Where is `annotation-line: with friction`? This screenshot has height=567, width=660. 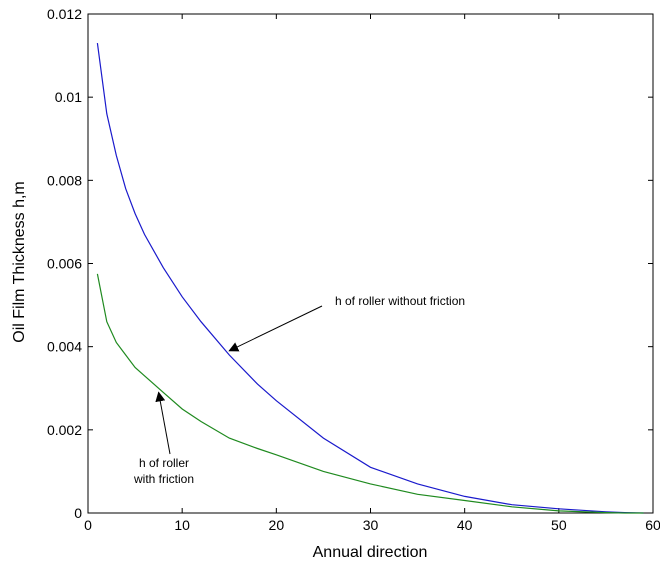 annotation-line: with friction is located at coordinates (163, 479).